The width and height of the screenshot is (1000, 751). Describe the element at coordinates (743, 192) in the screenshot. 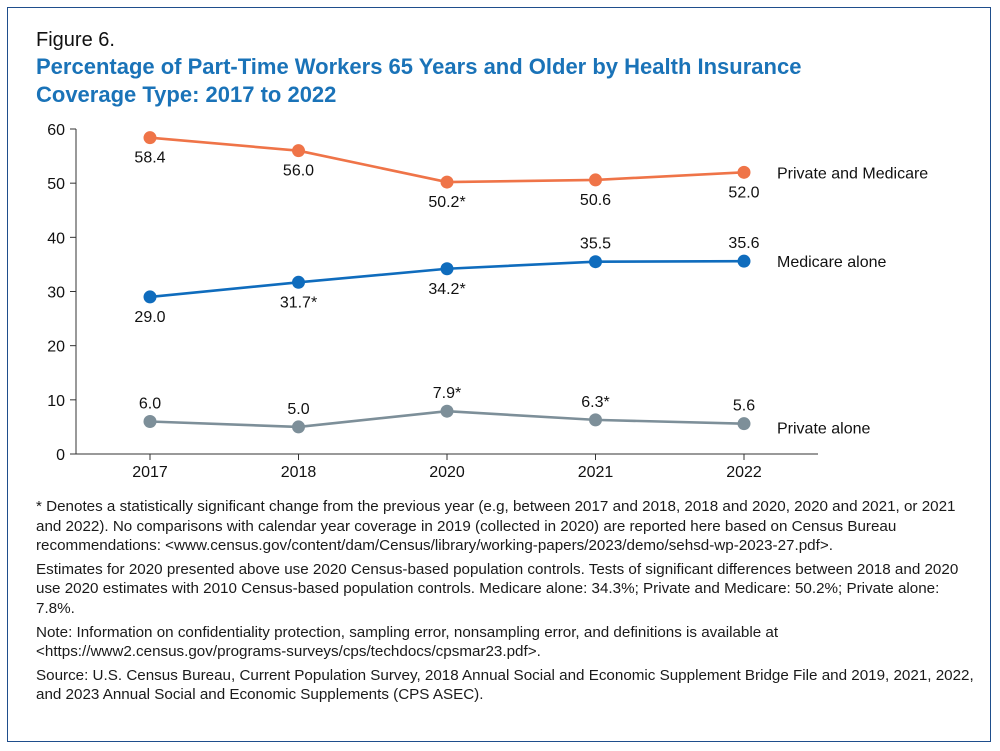

I see `data-label: 52.0` at that location.